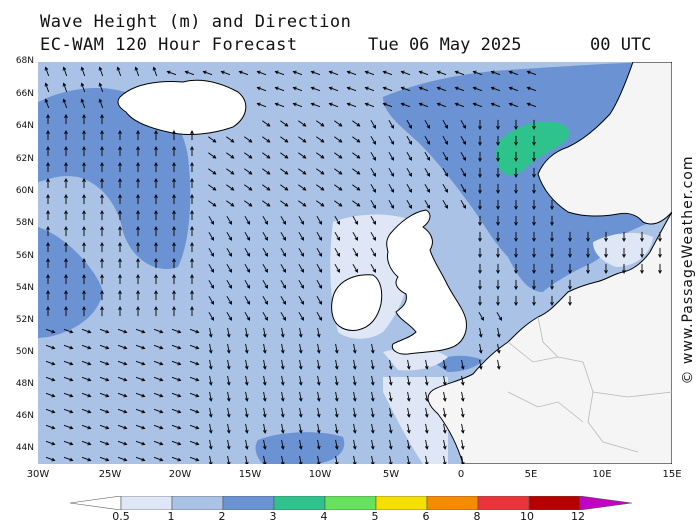 This screenshot has width=700, height=525. What do you see at coordinates (24, 448) in the screenshot?
I see `lat-label-44n: 44N` at bounding box center [24, 448].